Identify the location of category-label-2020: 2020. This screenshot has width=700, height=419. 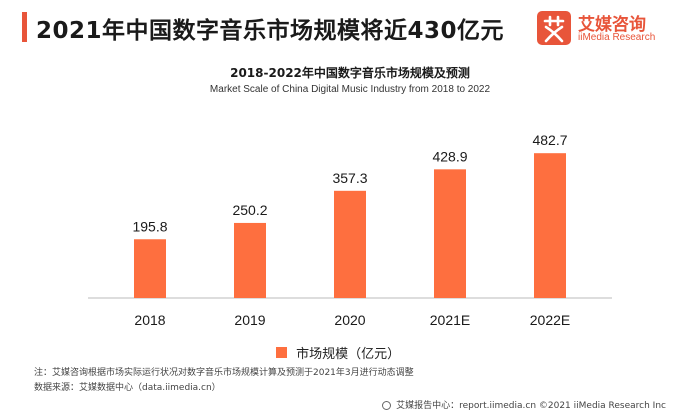
(349, 320).